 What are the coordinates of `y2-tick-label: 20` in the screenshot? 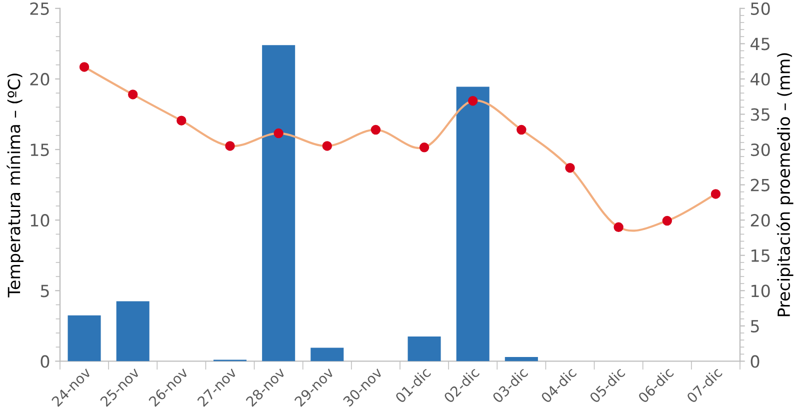 It's located at (760, 220).